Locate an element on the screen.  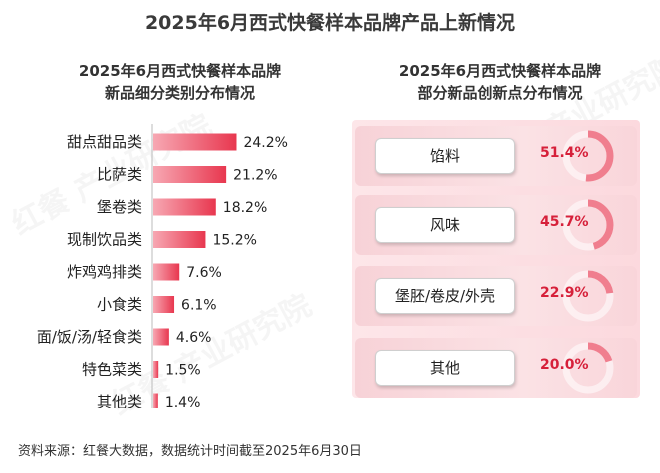
innovation-label: 风味 is located at coordinates (445, 225).